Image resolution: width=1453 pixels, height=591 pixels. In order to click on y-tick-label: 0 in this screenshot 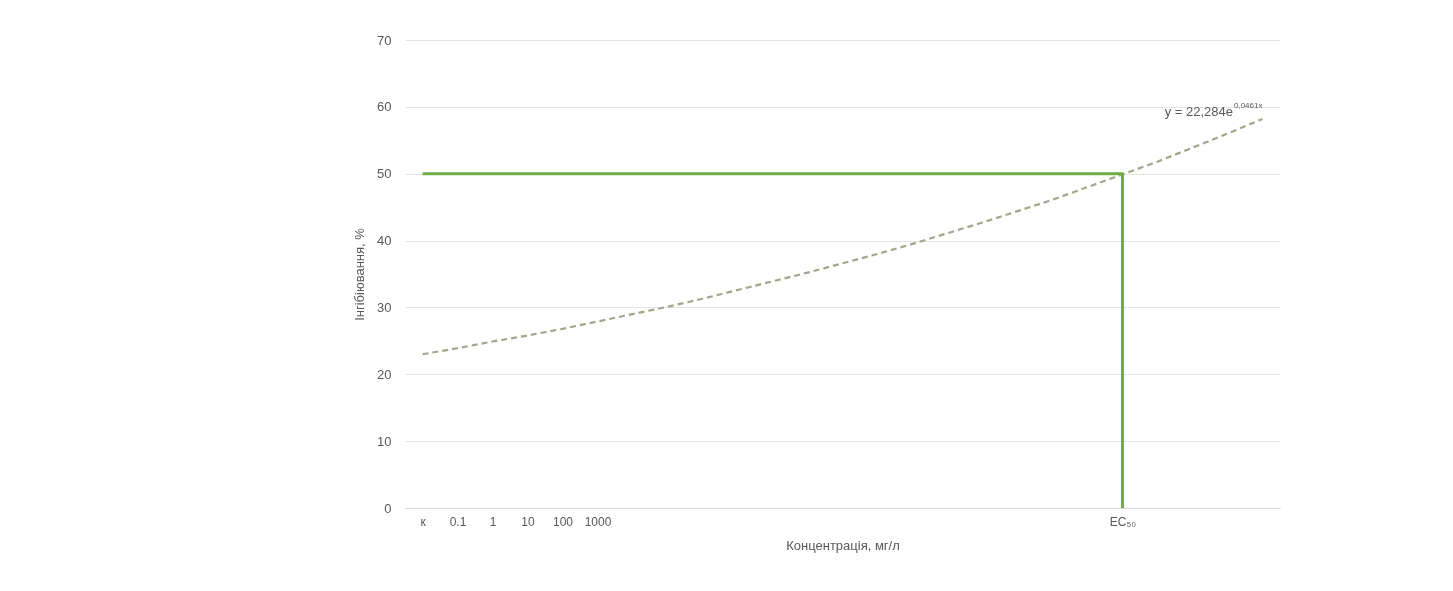, I will do `click(388, 508)`.